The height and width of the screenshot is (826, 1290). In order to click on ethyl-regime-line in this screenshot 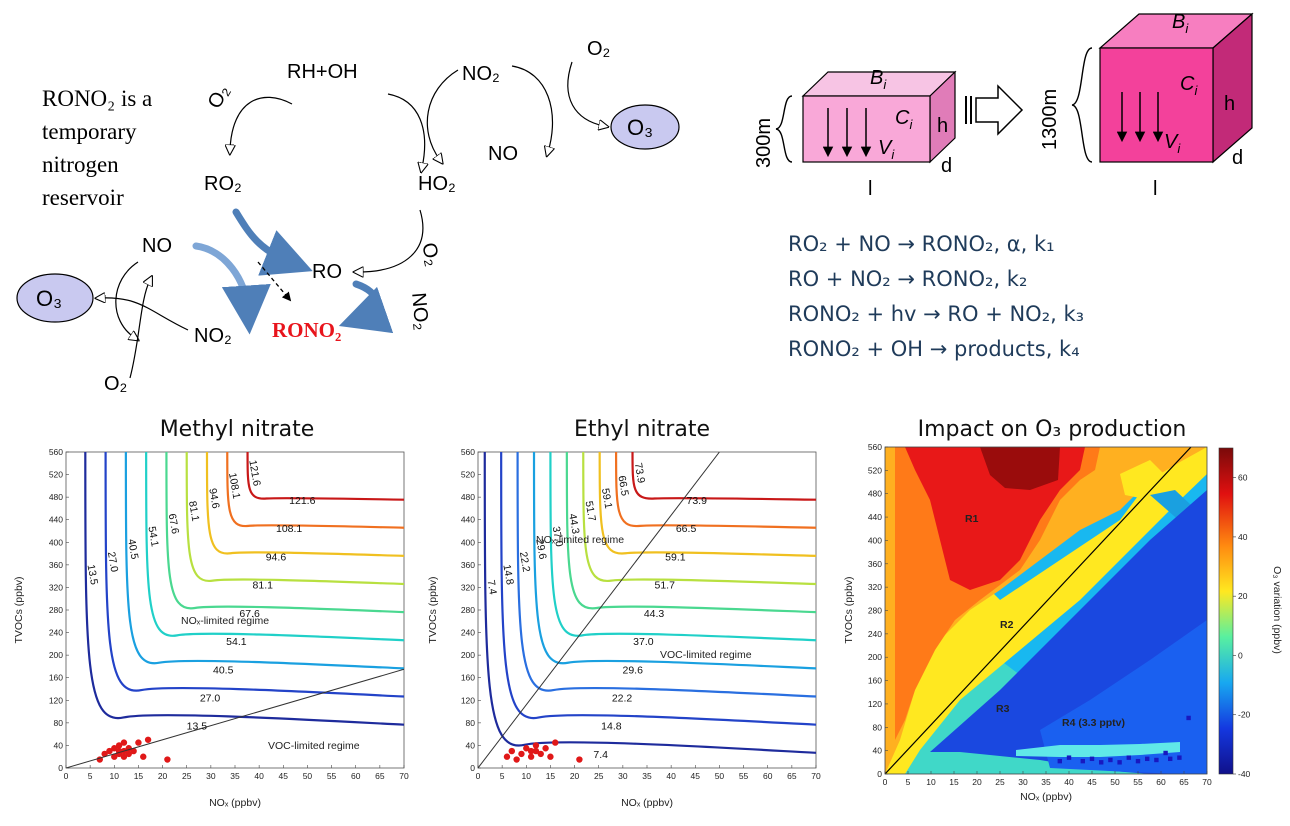, I will do `click(599, 610)`.